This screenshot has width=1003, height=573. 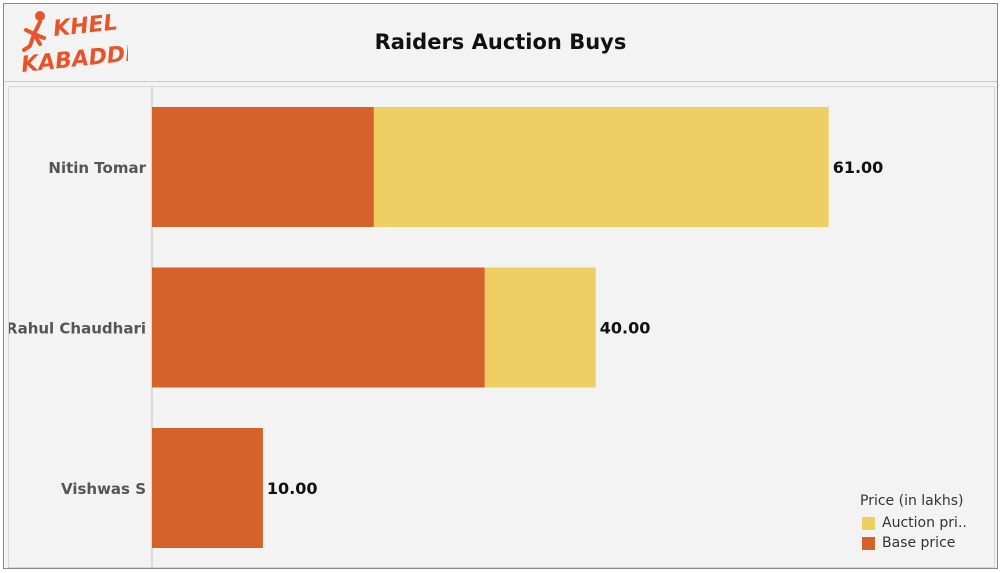 I want to click on total-label: 61.00, so click(x=858, y=167).